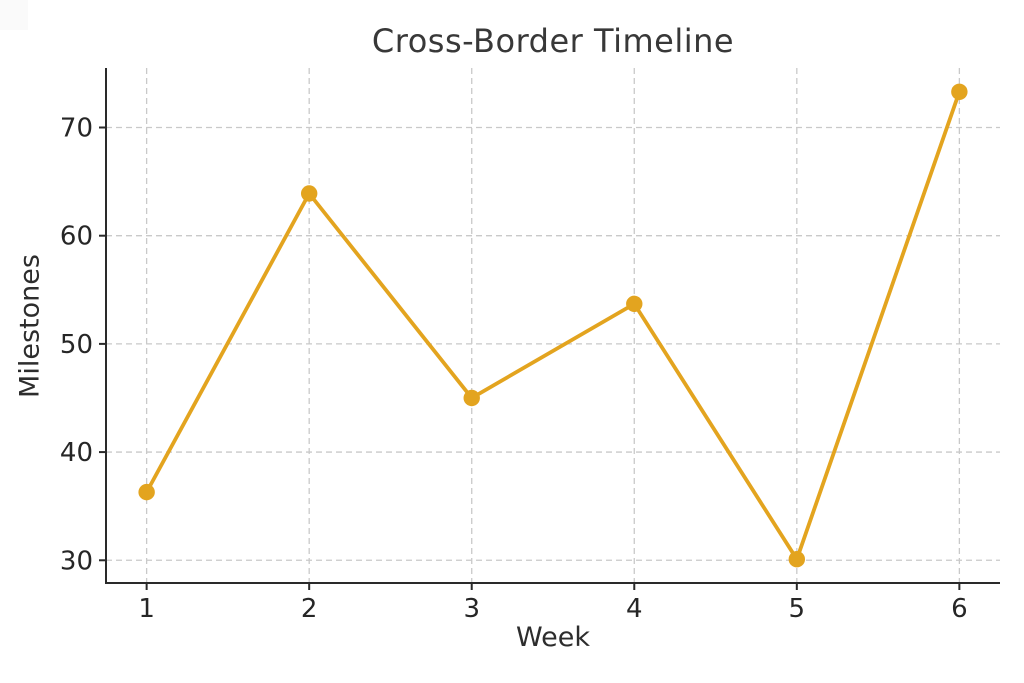 The width and height of the screenshot is (1024, 683). Describe the element at coordinates (76, 129) in the screenshot. I see `y-tick-label: 70` at that location.